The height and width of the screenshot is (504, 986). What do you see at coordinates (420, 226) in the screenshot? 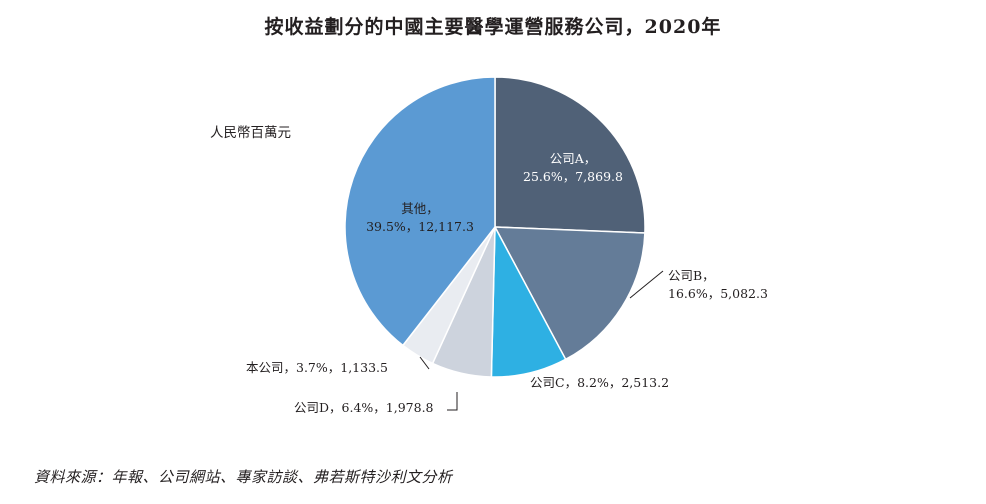
I see `slice-label-5-value: 39.5%，12,117.3` at bounding box center [420, 226].